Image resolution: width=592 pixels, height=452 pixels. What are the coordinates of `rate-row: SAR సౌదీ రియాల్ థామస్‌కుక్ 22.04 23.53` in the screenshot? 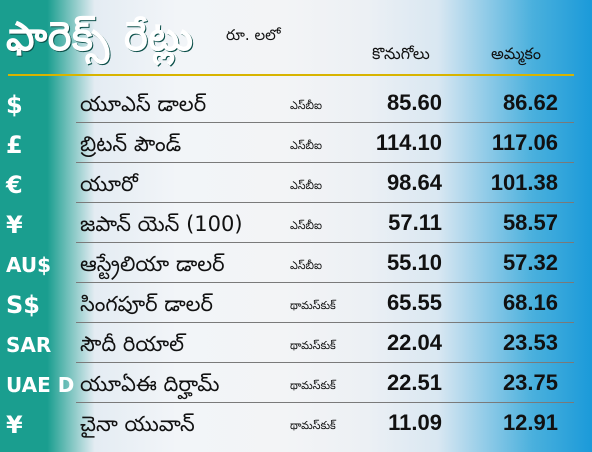 It's located at (296, 348).